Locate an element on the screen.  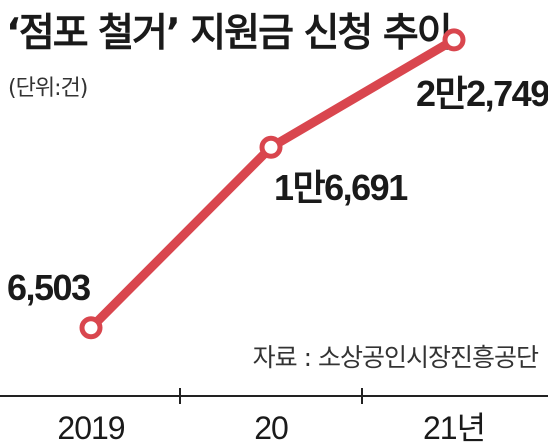
data-label: 6,503 is located at coordinates (48, 287).